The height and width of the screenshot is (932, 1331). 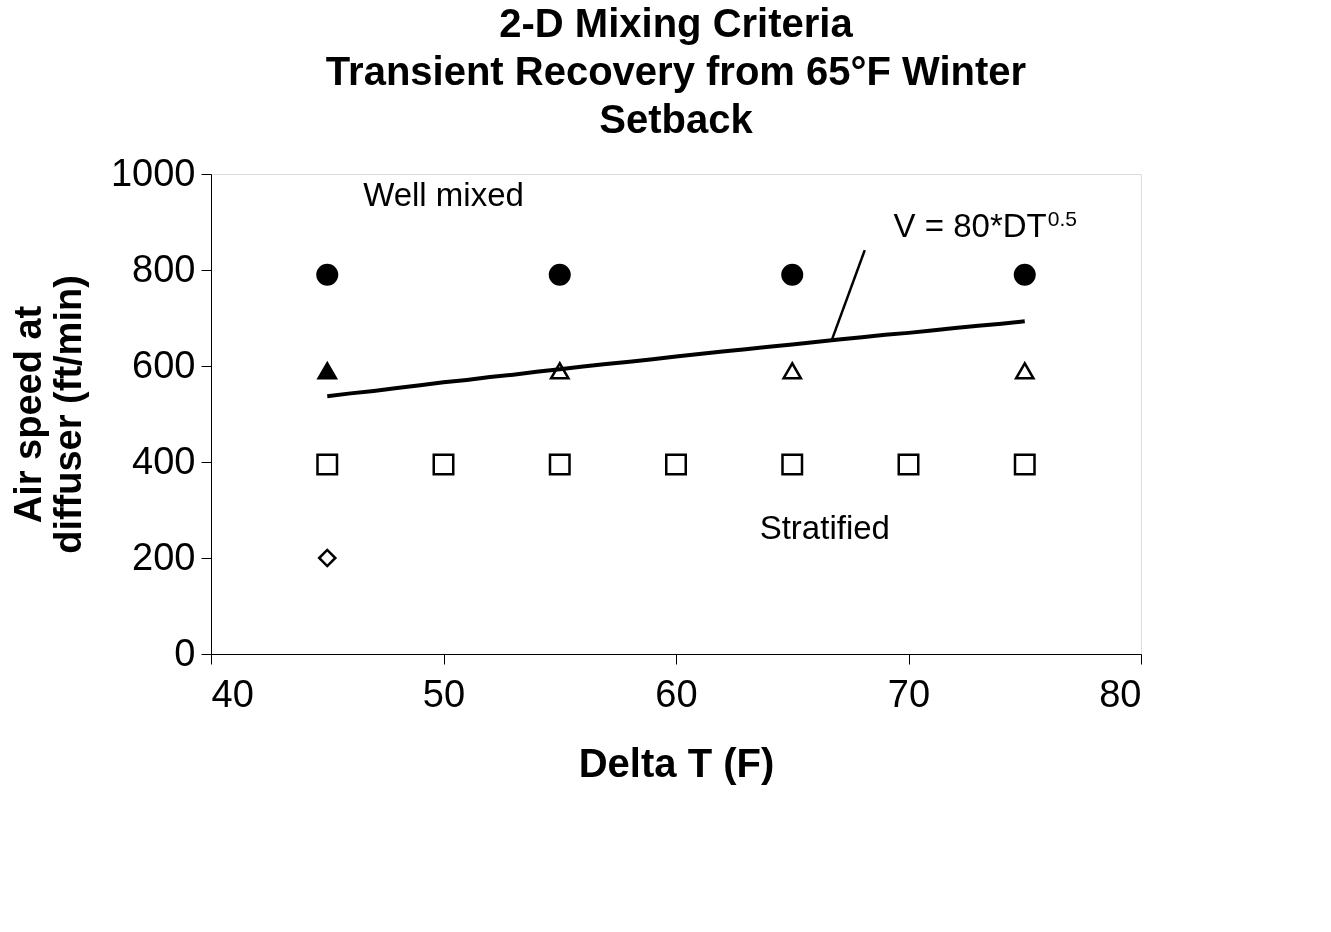 What do you see at coordinates (676, 693) in the screenshot?
I see `x-tick-label: 60` at bounding box center [676, 693].